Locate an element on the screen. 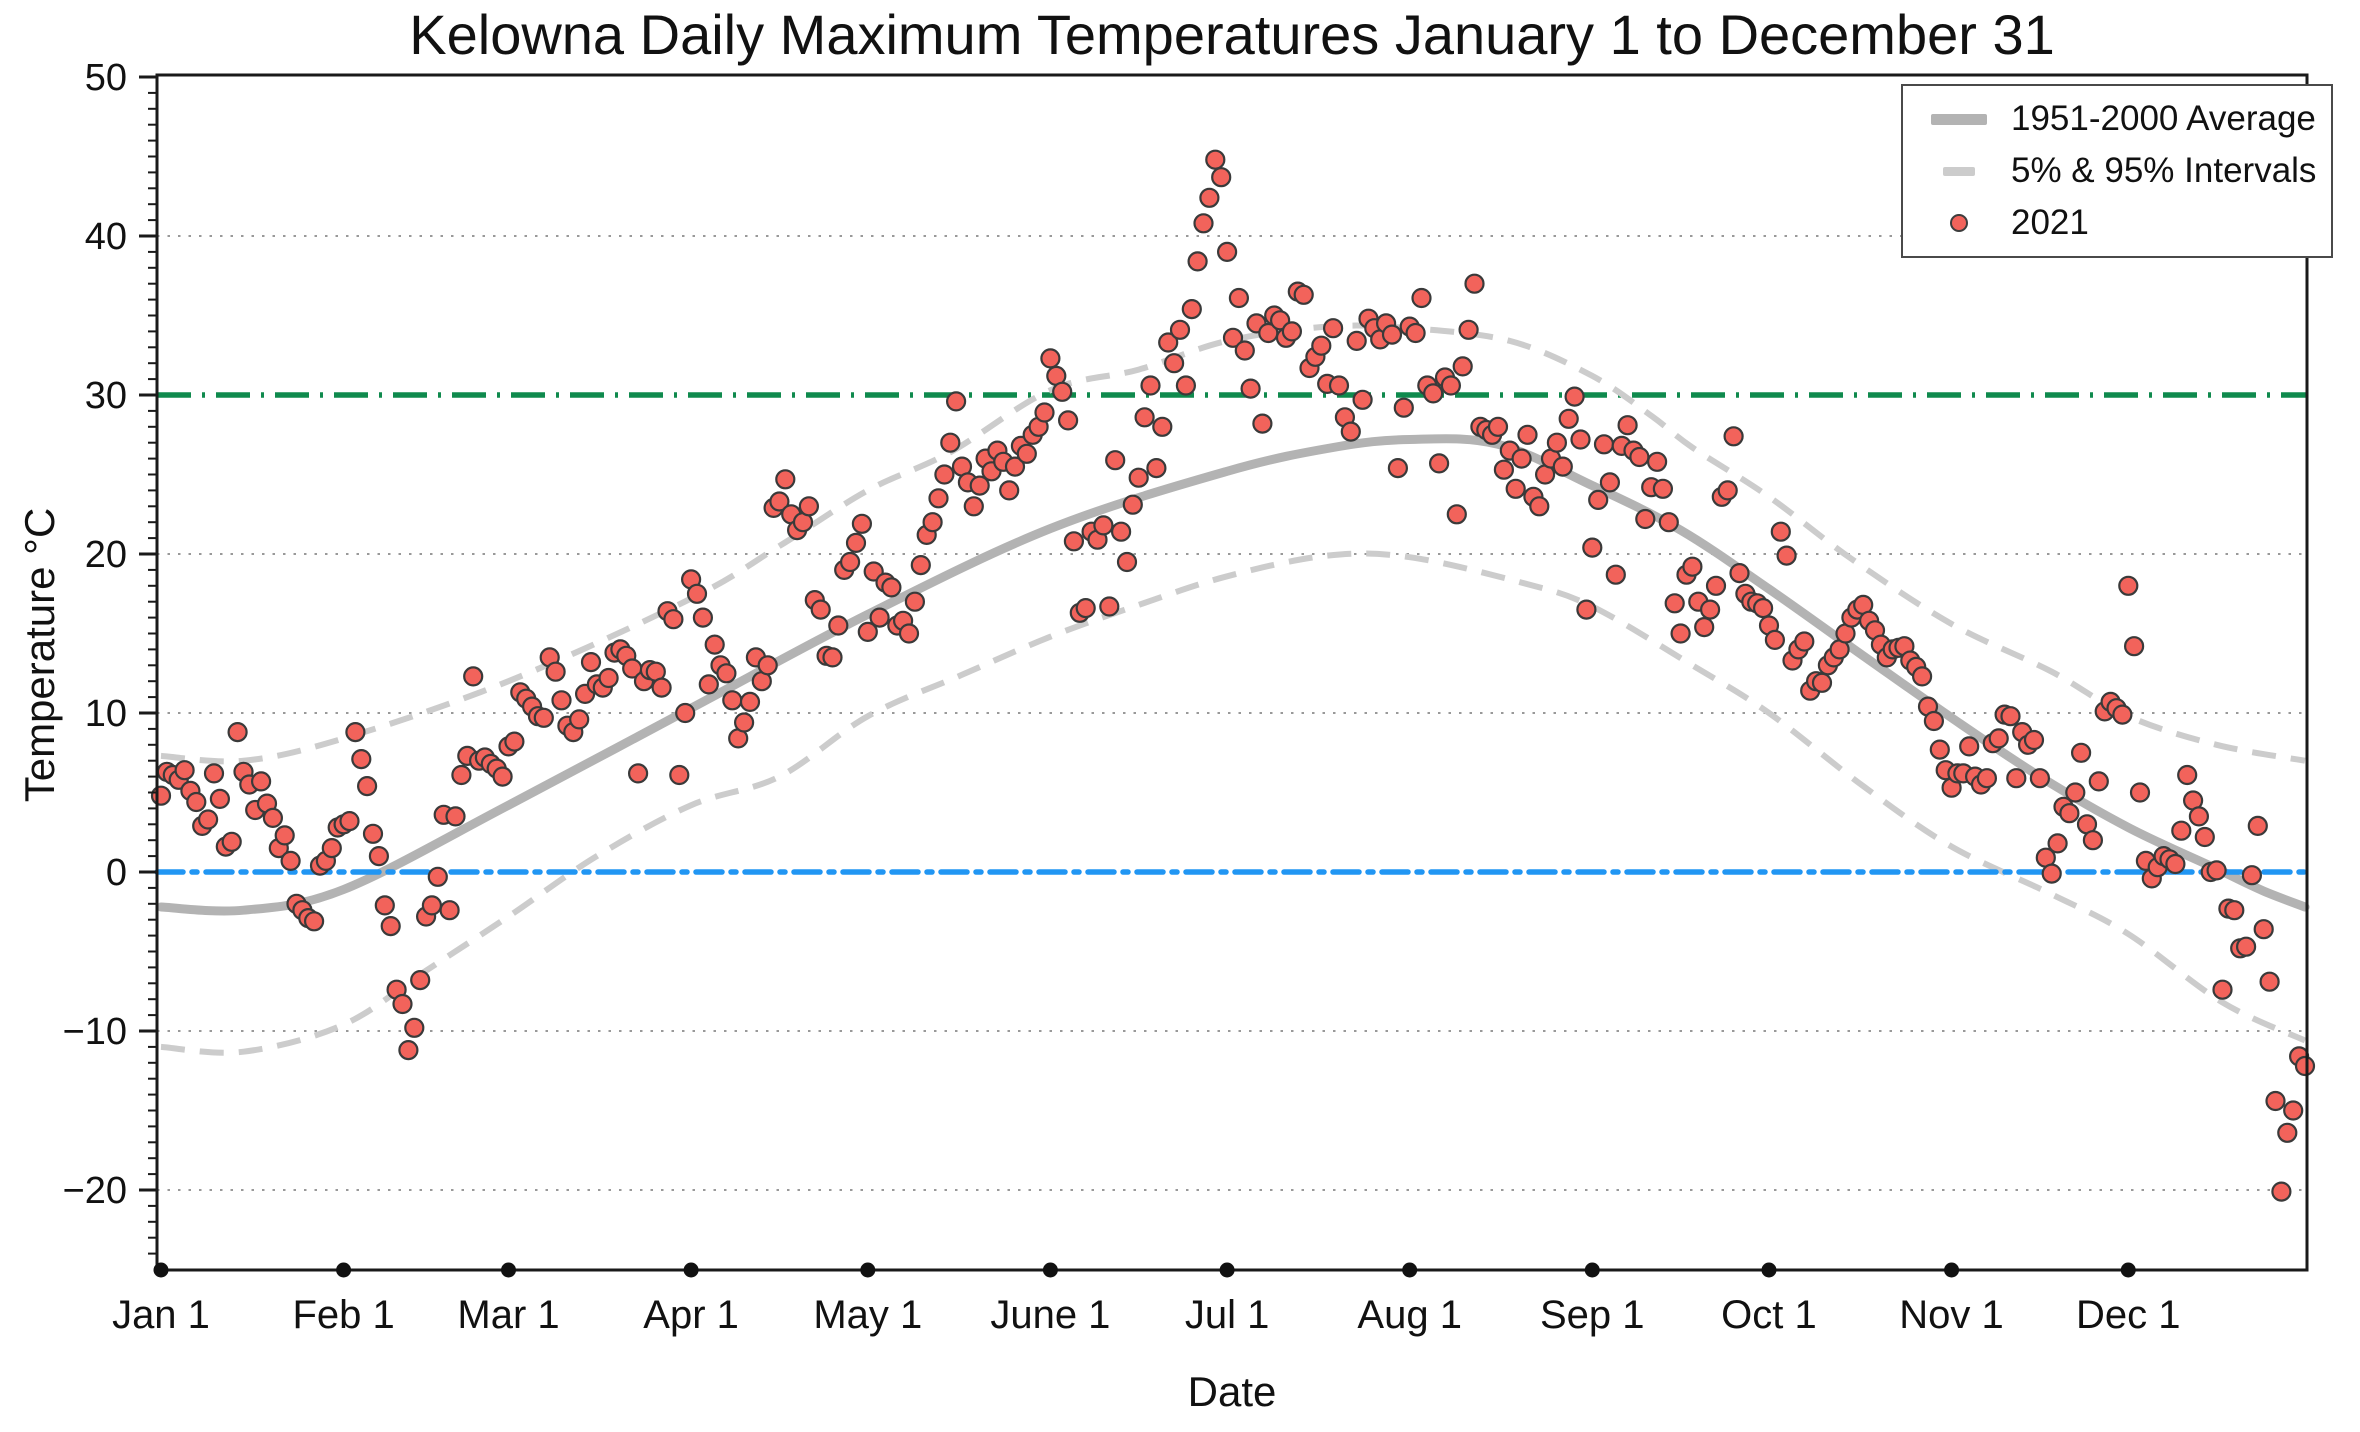 The image size is (2360, 1432). legend-label-intervals: 5% & 95% Intervals is located at coordinates (2164, 170).